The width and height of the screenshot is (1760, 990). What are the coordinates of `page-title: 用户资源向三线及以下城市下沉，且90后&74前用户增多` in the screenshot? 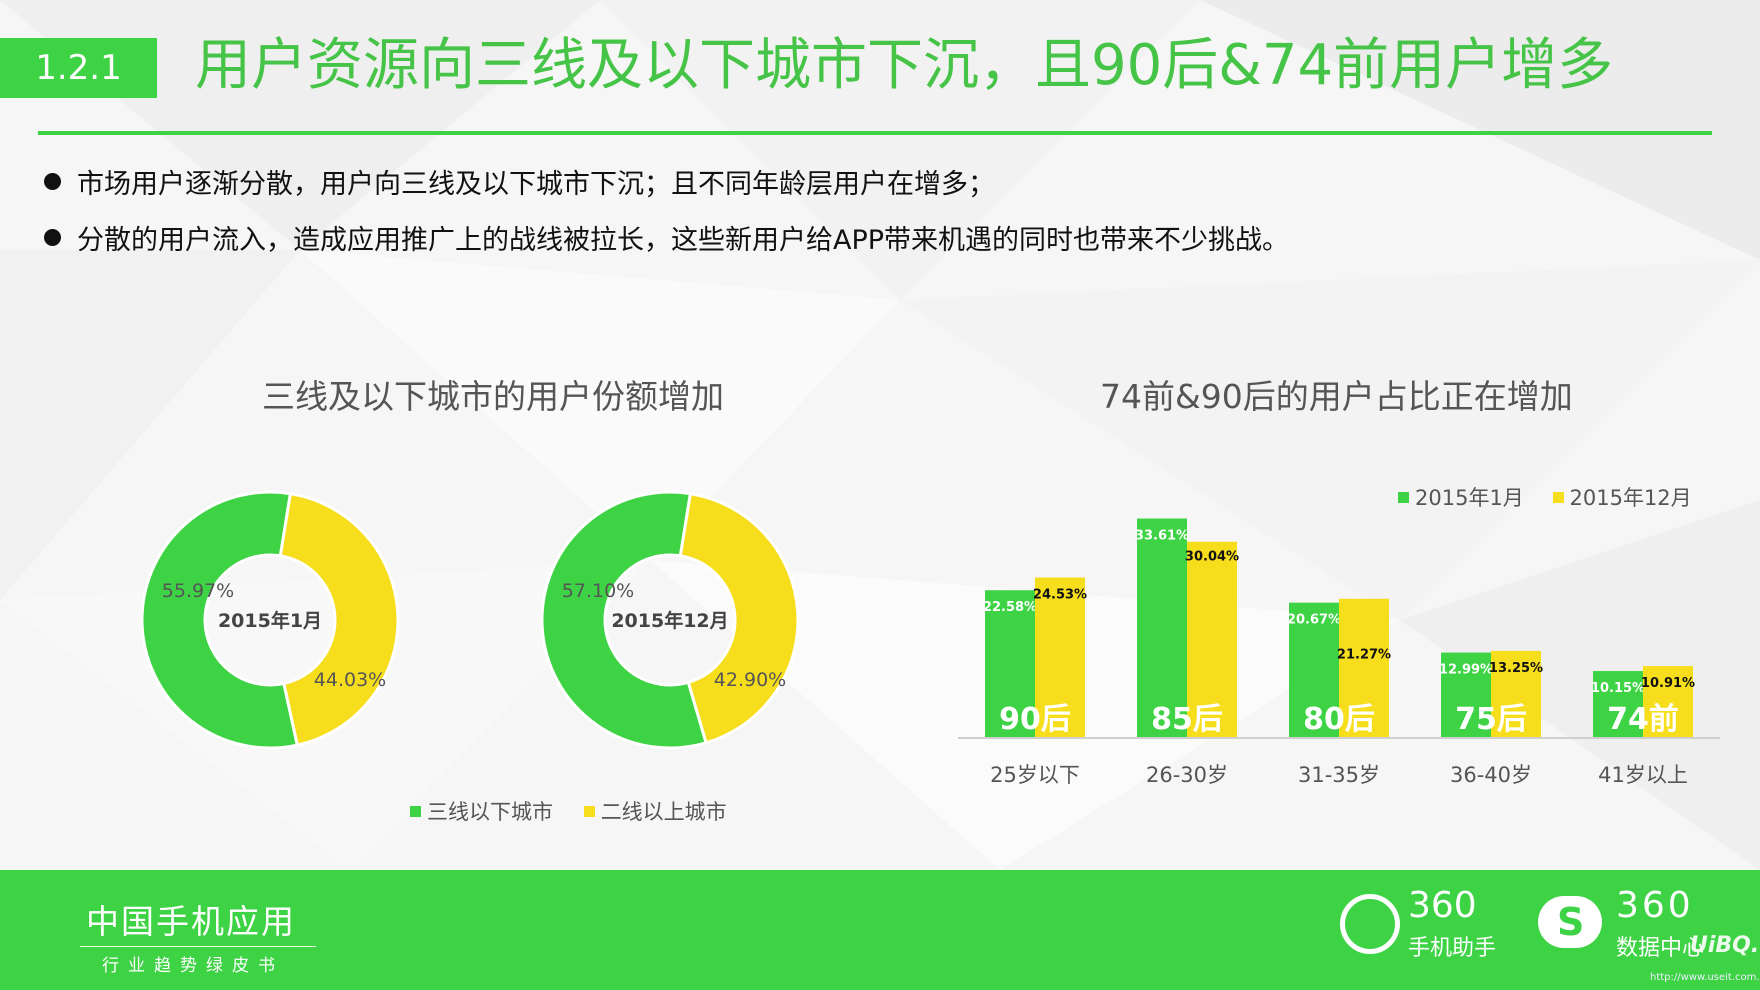 It's located at (904, 65).